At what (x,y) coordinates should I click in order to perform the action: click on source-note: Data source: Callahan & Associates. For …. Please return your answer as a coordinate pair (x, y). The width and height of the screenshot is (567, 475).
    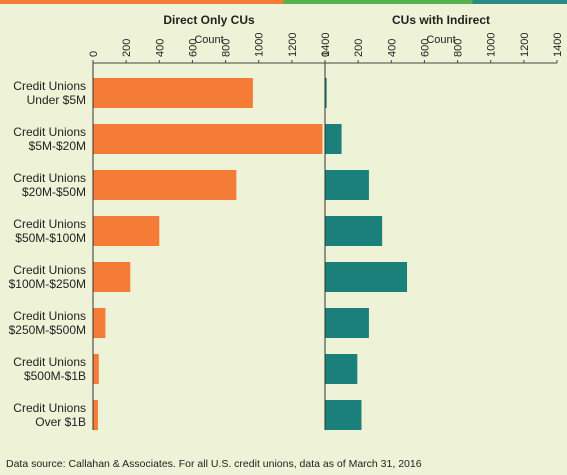
    Looking at the image, I should click on (214, 464).